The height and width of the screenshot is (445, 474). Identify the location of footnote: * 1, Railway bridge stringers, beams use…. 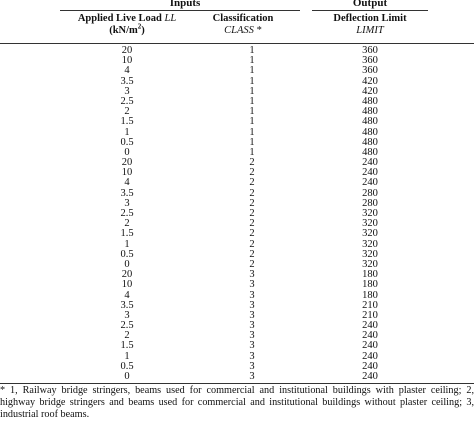
(237, 403).